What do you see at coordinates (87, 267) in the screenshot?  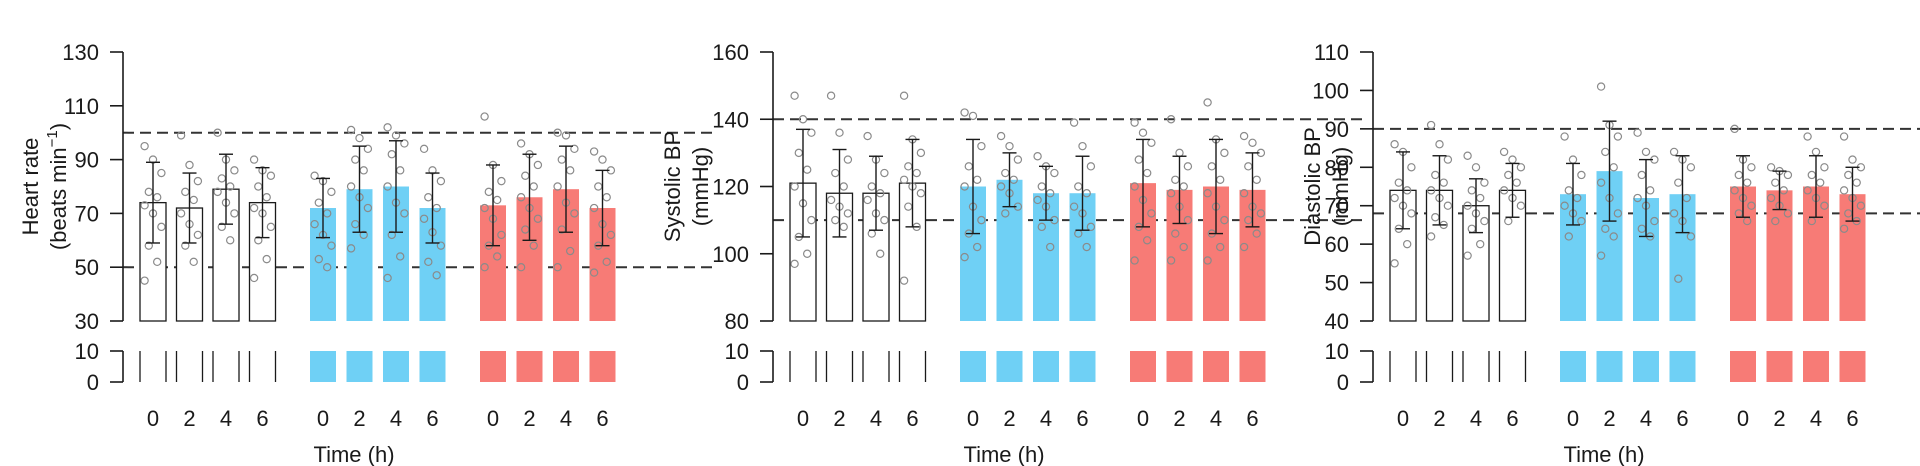 I see `y-tick-label: 50` at bounding box center [87, 267].